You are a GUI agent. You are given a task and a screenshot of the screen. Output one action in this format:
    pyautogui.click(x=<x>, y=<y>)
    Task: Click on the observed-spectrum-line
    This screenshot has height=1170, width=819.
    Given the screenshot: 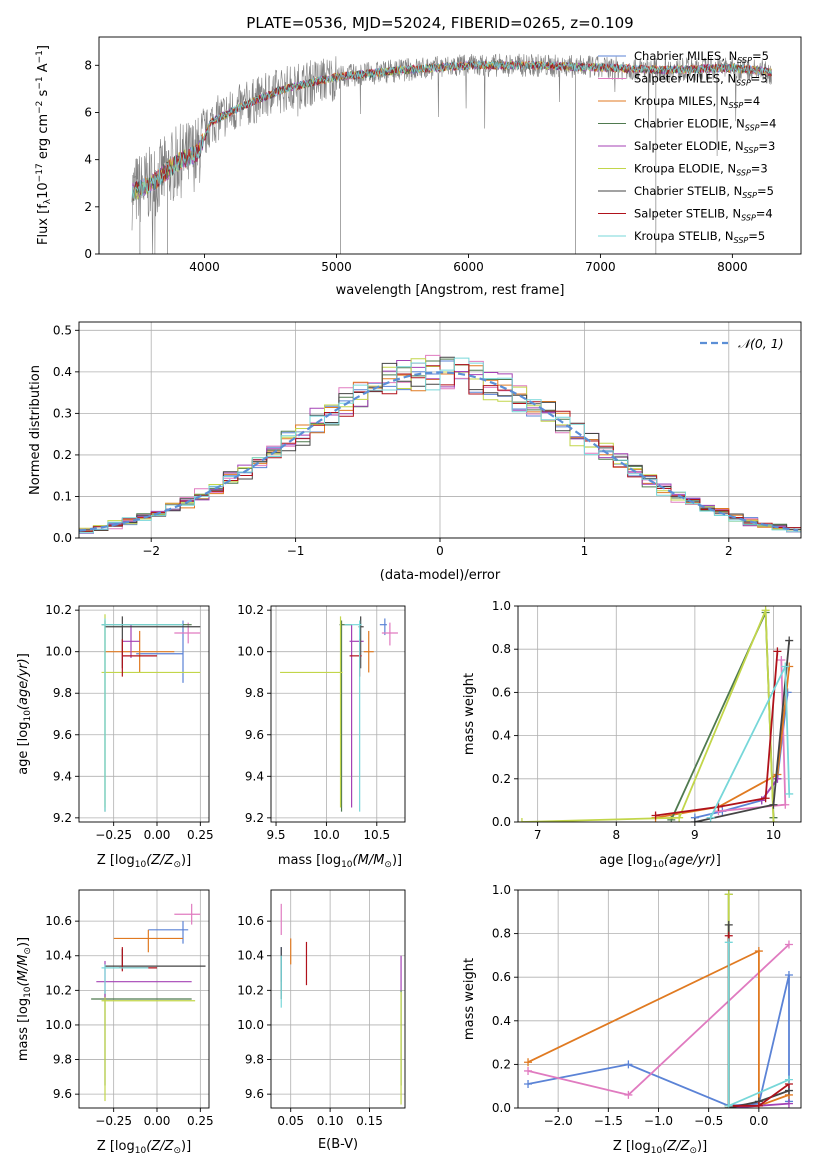 What is the action you would take?
    pyautogui.click(x=451, y=153)
    